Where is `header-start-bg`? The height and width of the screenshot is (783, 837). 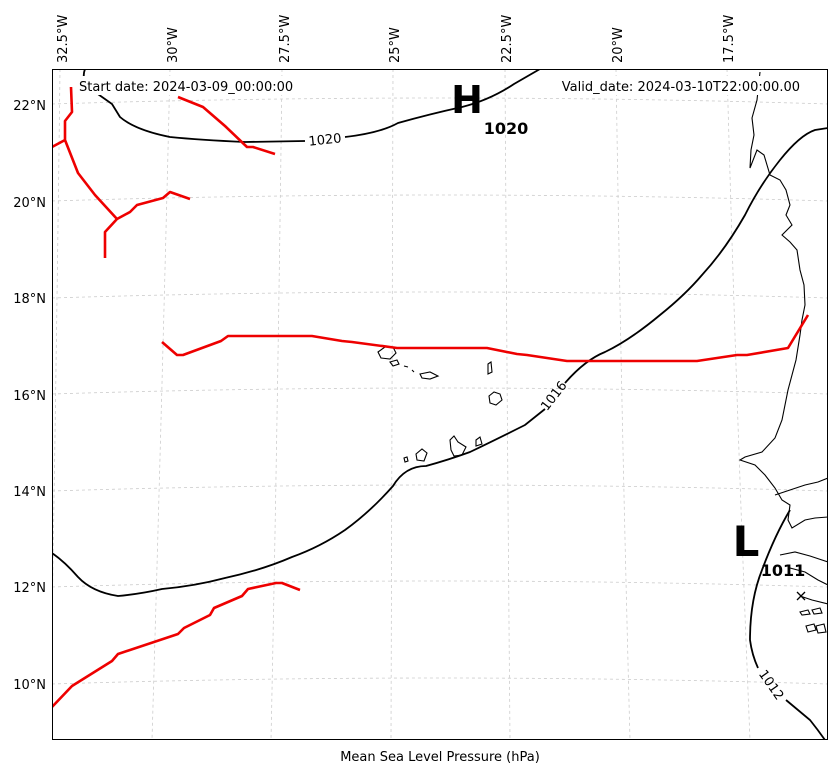 header-start-bg is located at coordinates (193, 85).